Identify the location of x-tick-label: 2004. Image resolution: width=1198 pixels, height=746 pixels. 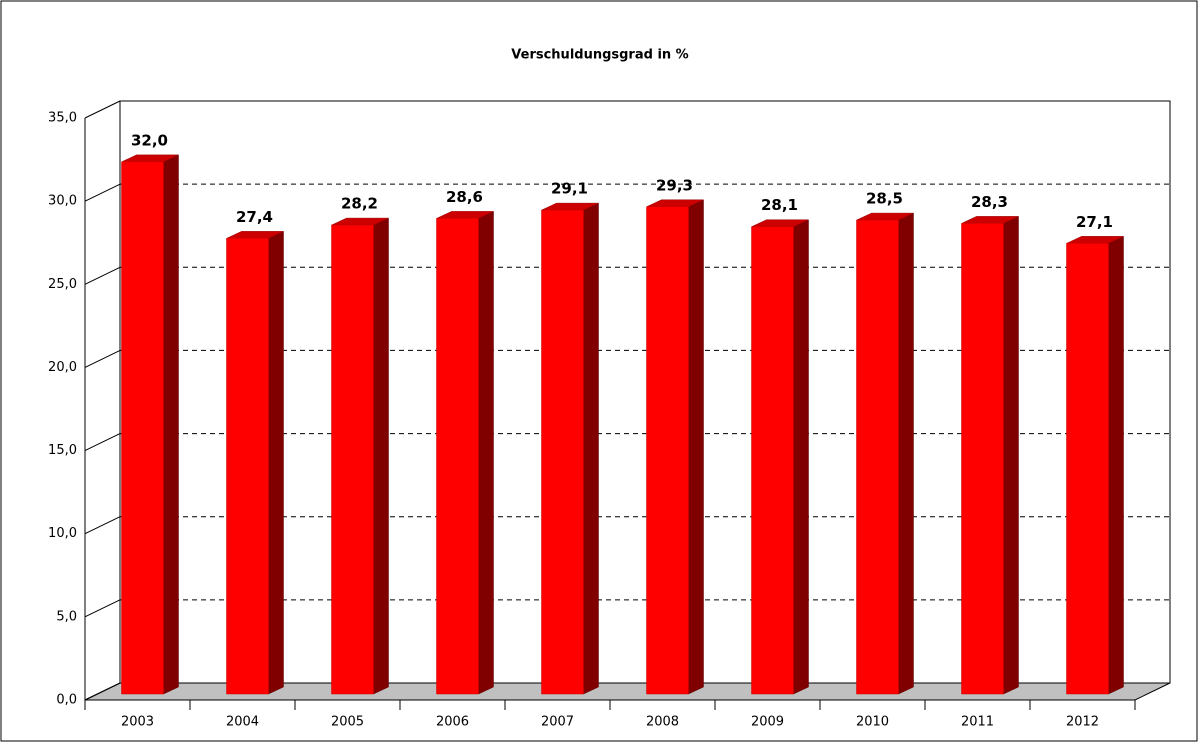
(242, 722).